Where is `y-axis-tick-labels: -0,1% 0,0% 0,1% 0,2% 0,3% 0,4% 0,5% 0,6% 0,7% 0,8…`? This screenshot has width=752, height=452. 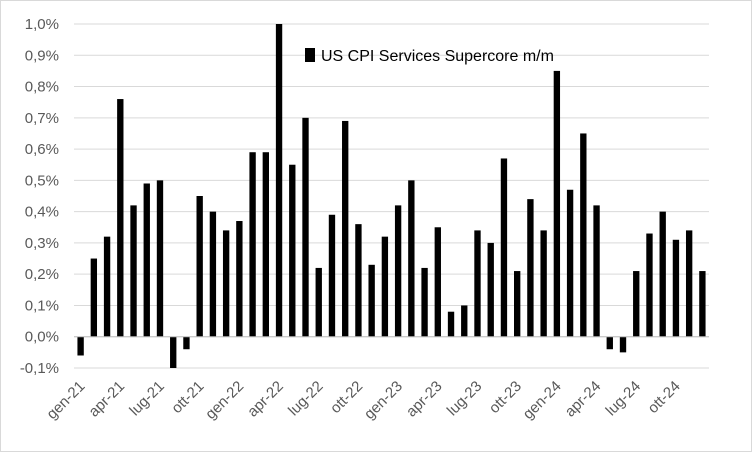 y-axis-tick-labels: -0,1% 0,0% 0,1% 0,2% 0,3% 0,4% 0,5% 0,6% 0,7% 0,8… is located at coordinates (39, 196).